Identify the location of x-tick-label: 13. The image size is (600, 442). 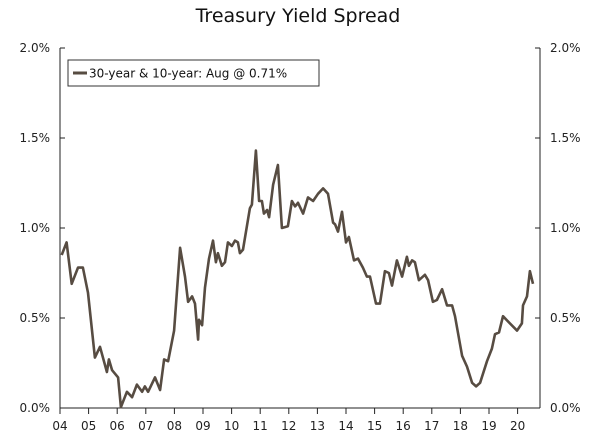
(317, 426).